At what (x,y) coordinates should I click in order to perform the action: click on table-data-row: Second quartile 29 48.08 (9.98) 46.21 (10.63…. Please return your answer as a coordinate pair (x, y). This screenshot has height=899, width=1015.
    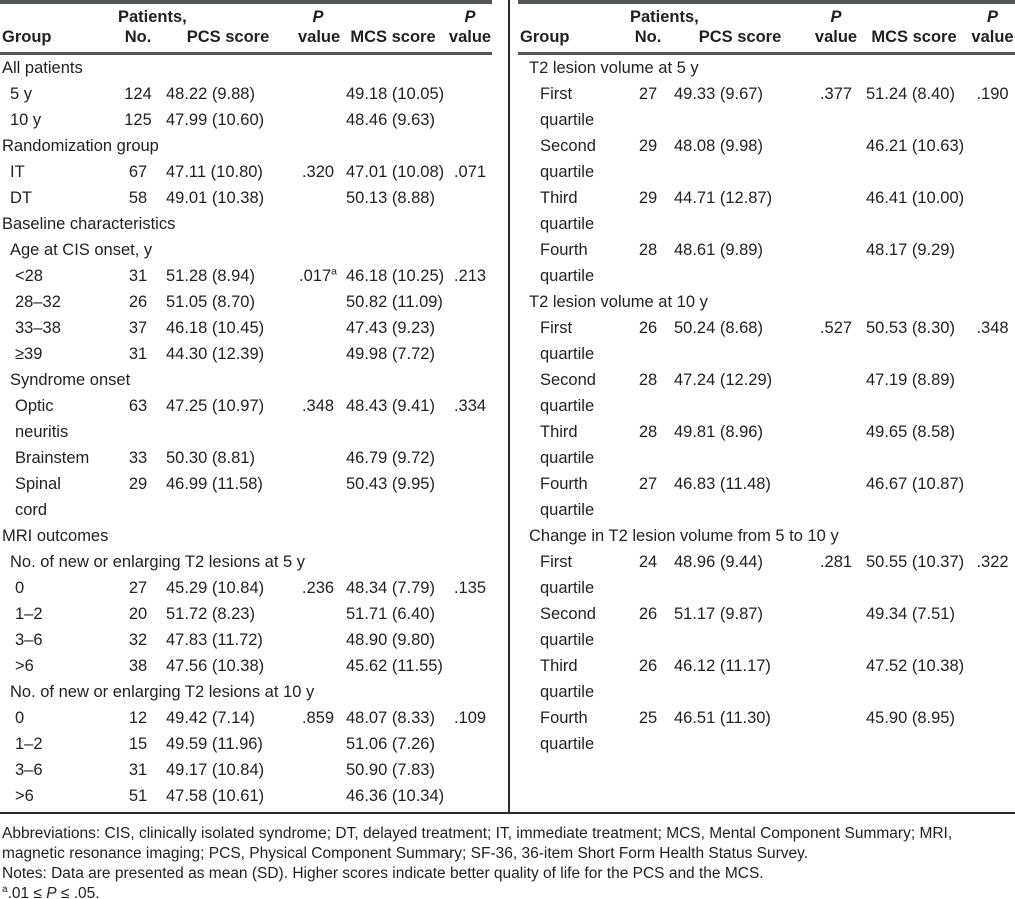
    Looking at the image, I should click on (766, 159).